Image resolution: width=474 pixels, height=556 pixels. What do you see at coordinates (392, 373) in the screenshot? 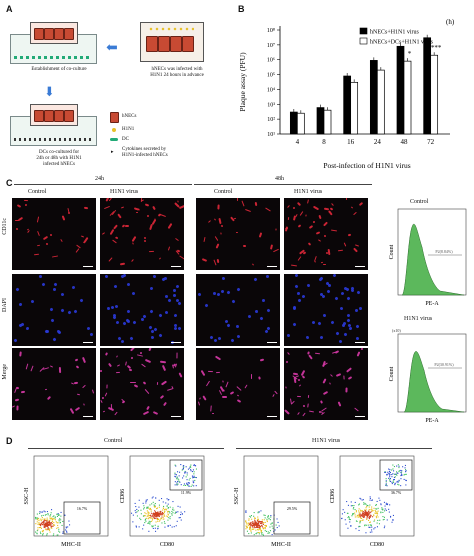
I see `flow-ylabel-h1n1: Count` at bounding box center [392, 373].